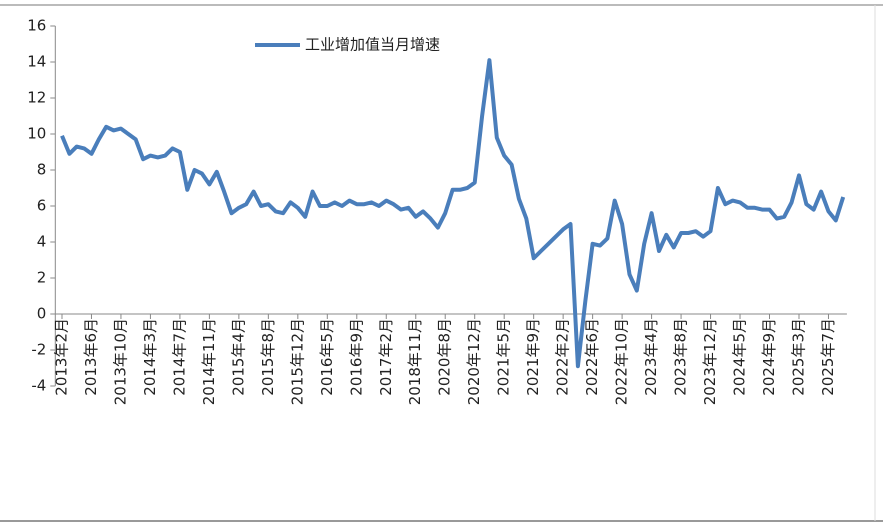 The image size is (883, 528). Describe the element at coordinates (179, 357) in the screenshot. I see `x-tick-label: 2014年7月` at that location.